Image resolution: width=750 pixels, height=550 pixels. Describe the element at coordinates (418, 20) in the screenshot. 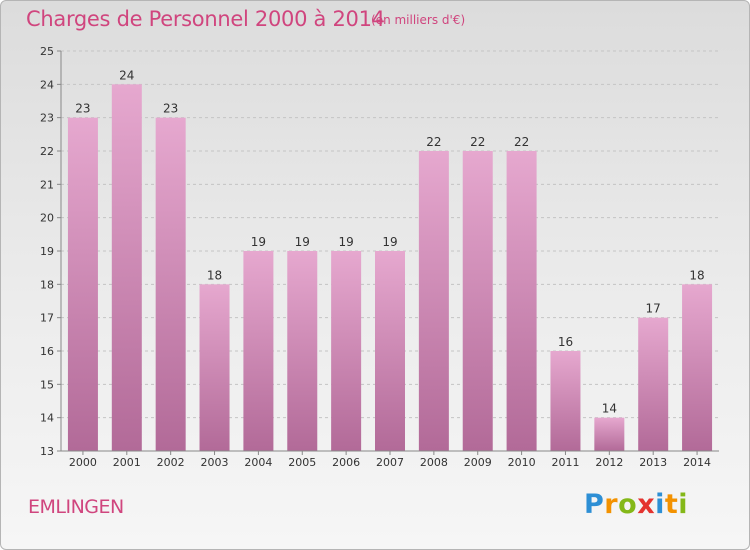

I see `chart-unit-note: (en milliers d'€)` at that location.